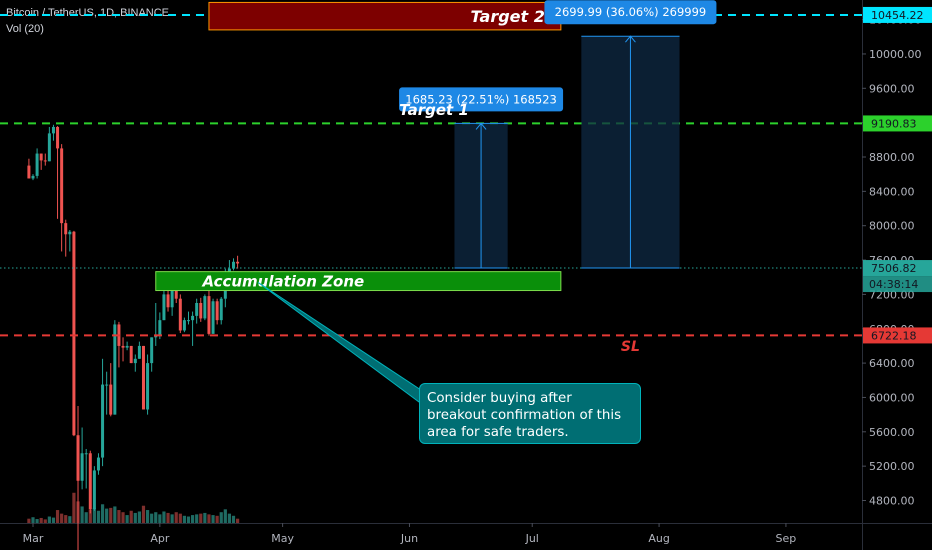 The image size is (932, 550). What do you see at coordinates (341, 342) in the screenshot?
I see `callout-pointer` at bounding box center [341, 342].